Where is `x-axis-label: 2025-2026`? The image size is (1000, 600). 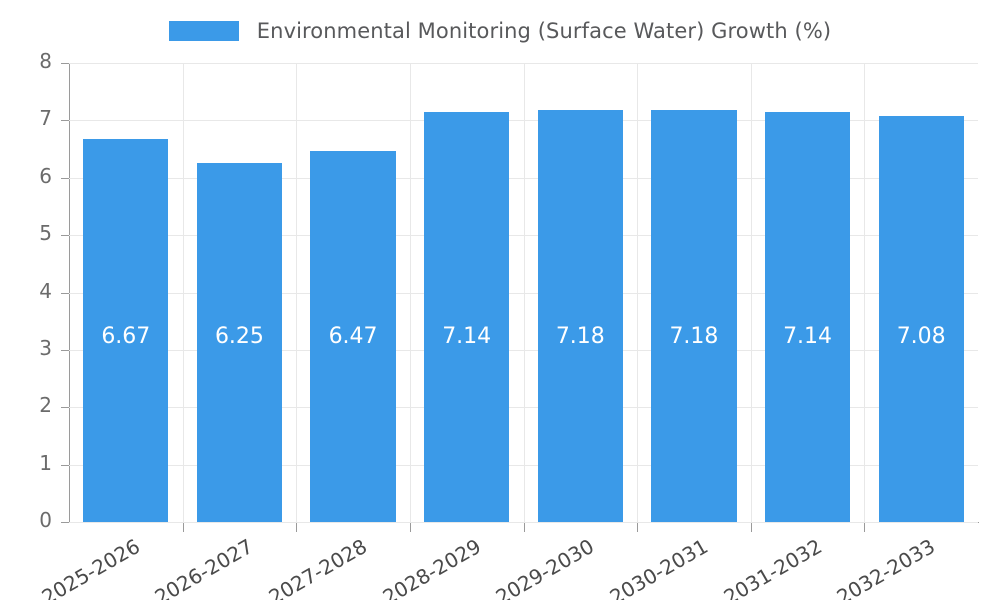 x-axis-label: 2025-2026 is located at coordinates (90, 567).